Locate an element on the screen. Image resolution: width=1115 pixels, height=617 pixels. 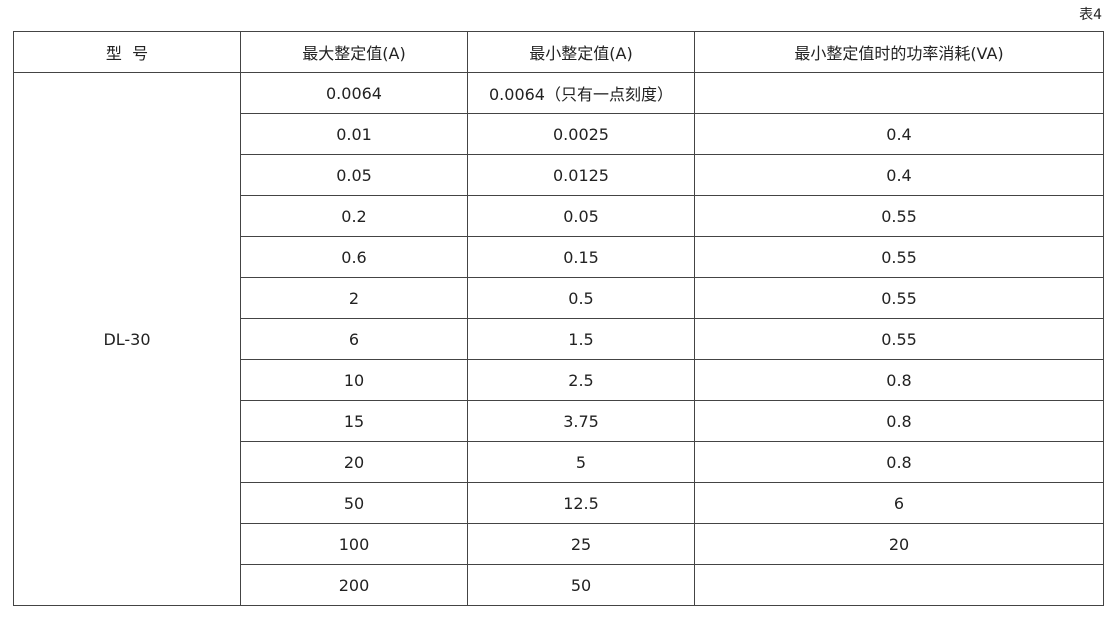
min-setting-cell: 50 is located at coordinates (581, 585).